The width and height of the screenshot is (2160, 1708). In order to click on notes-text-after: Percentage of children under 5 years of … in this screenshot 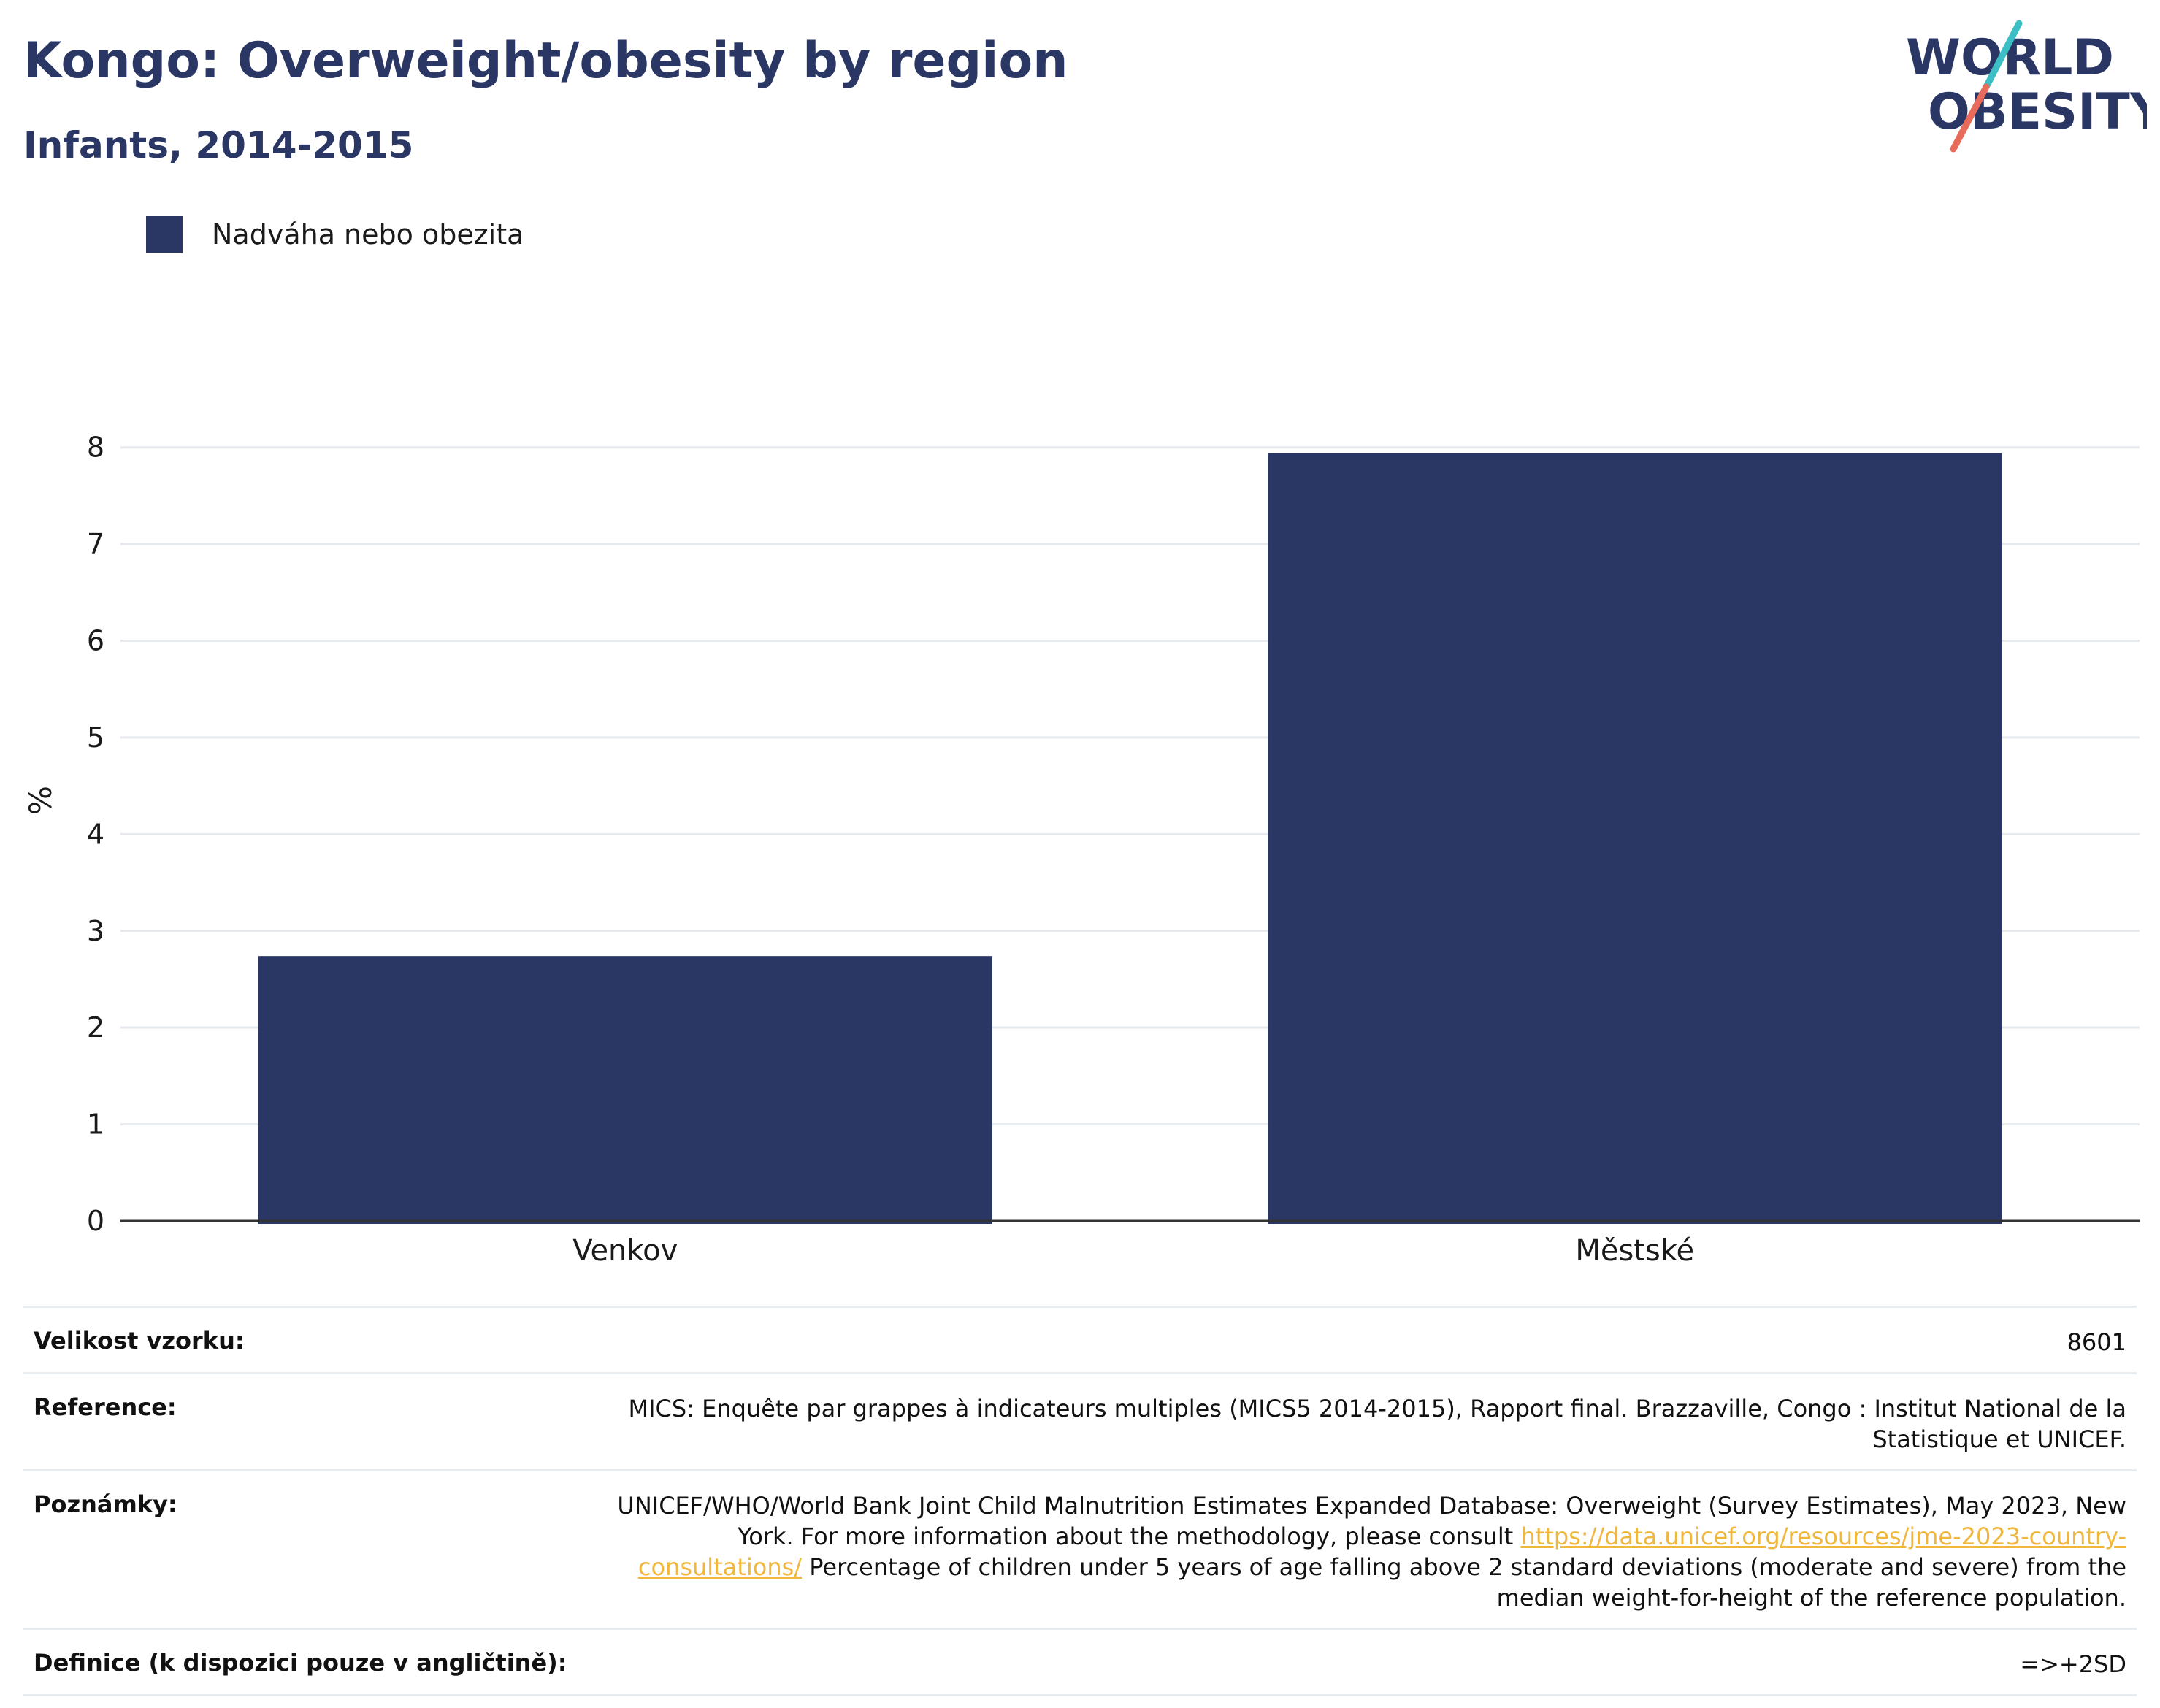, I will do `click(1464, 1582)`.